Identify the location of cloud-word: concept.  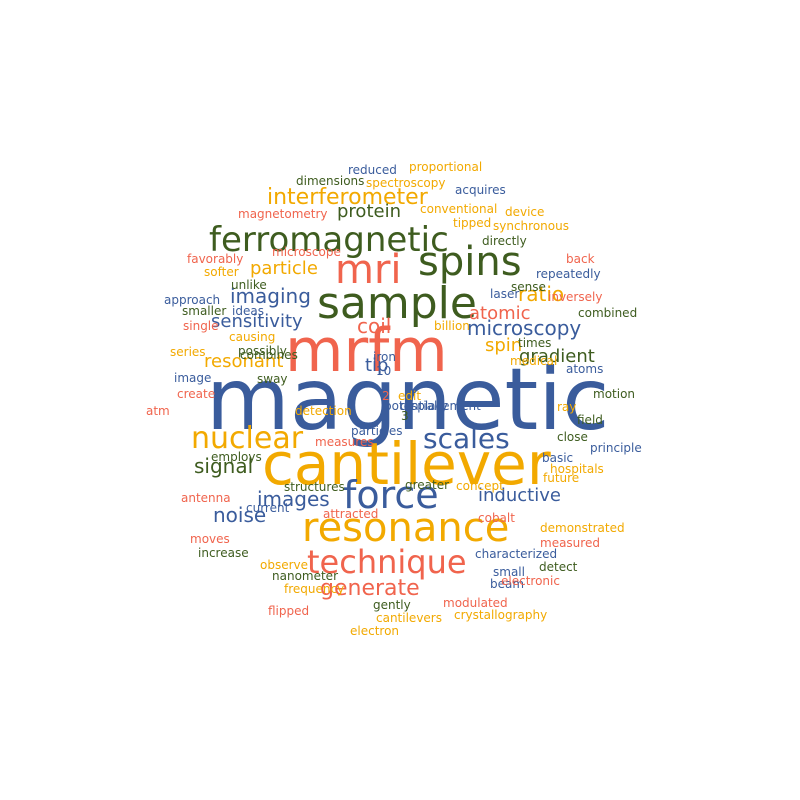
(480, 486).